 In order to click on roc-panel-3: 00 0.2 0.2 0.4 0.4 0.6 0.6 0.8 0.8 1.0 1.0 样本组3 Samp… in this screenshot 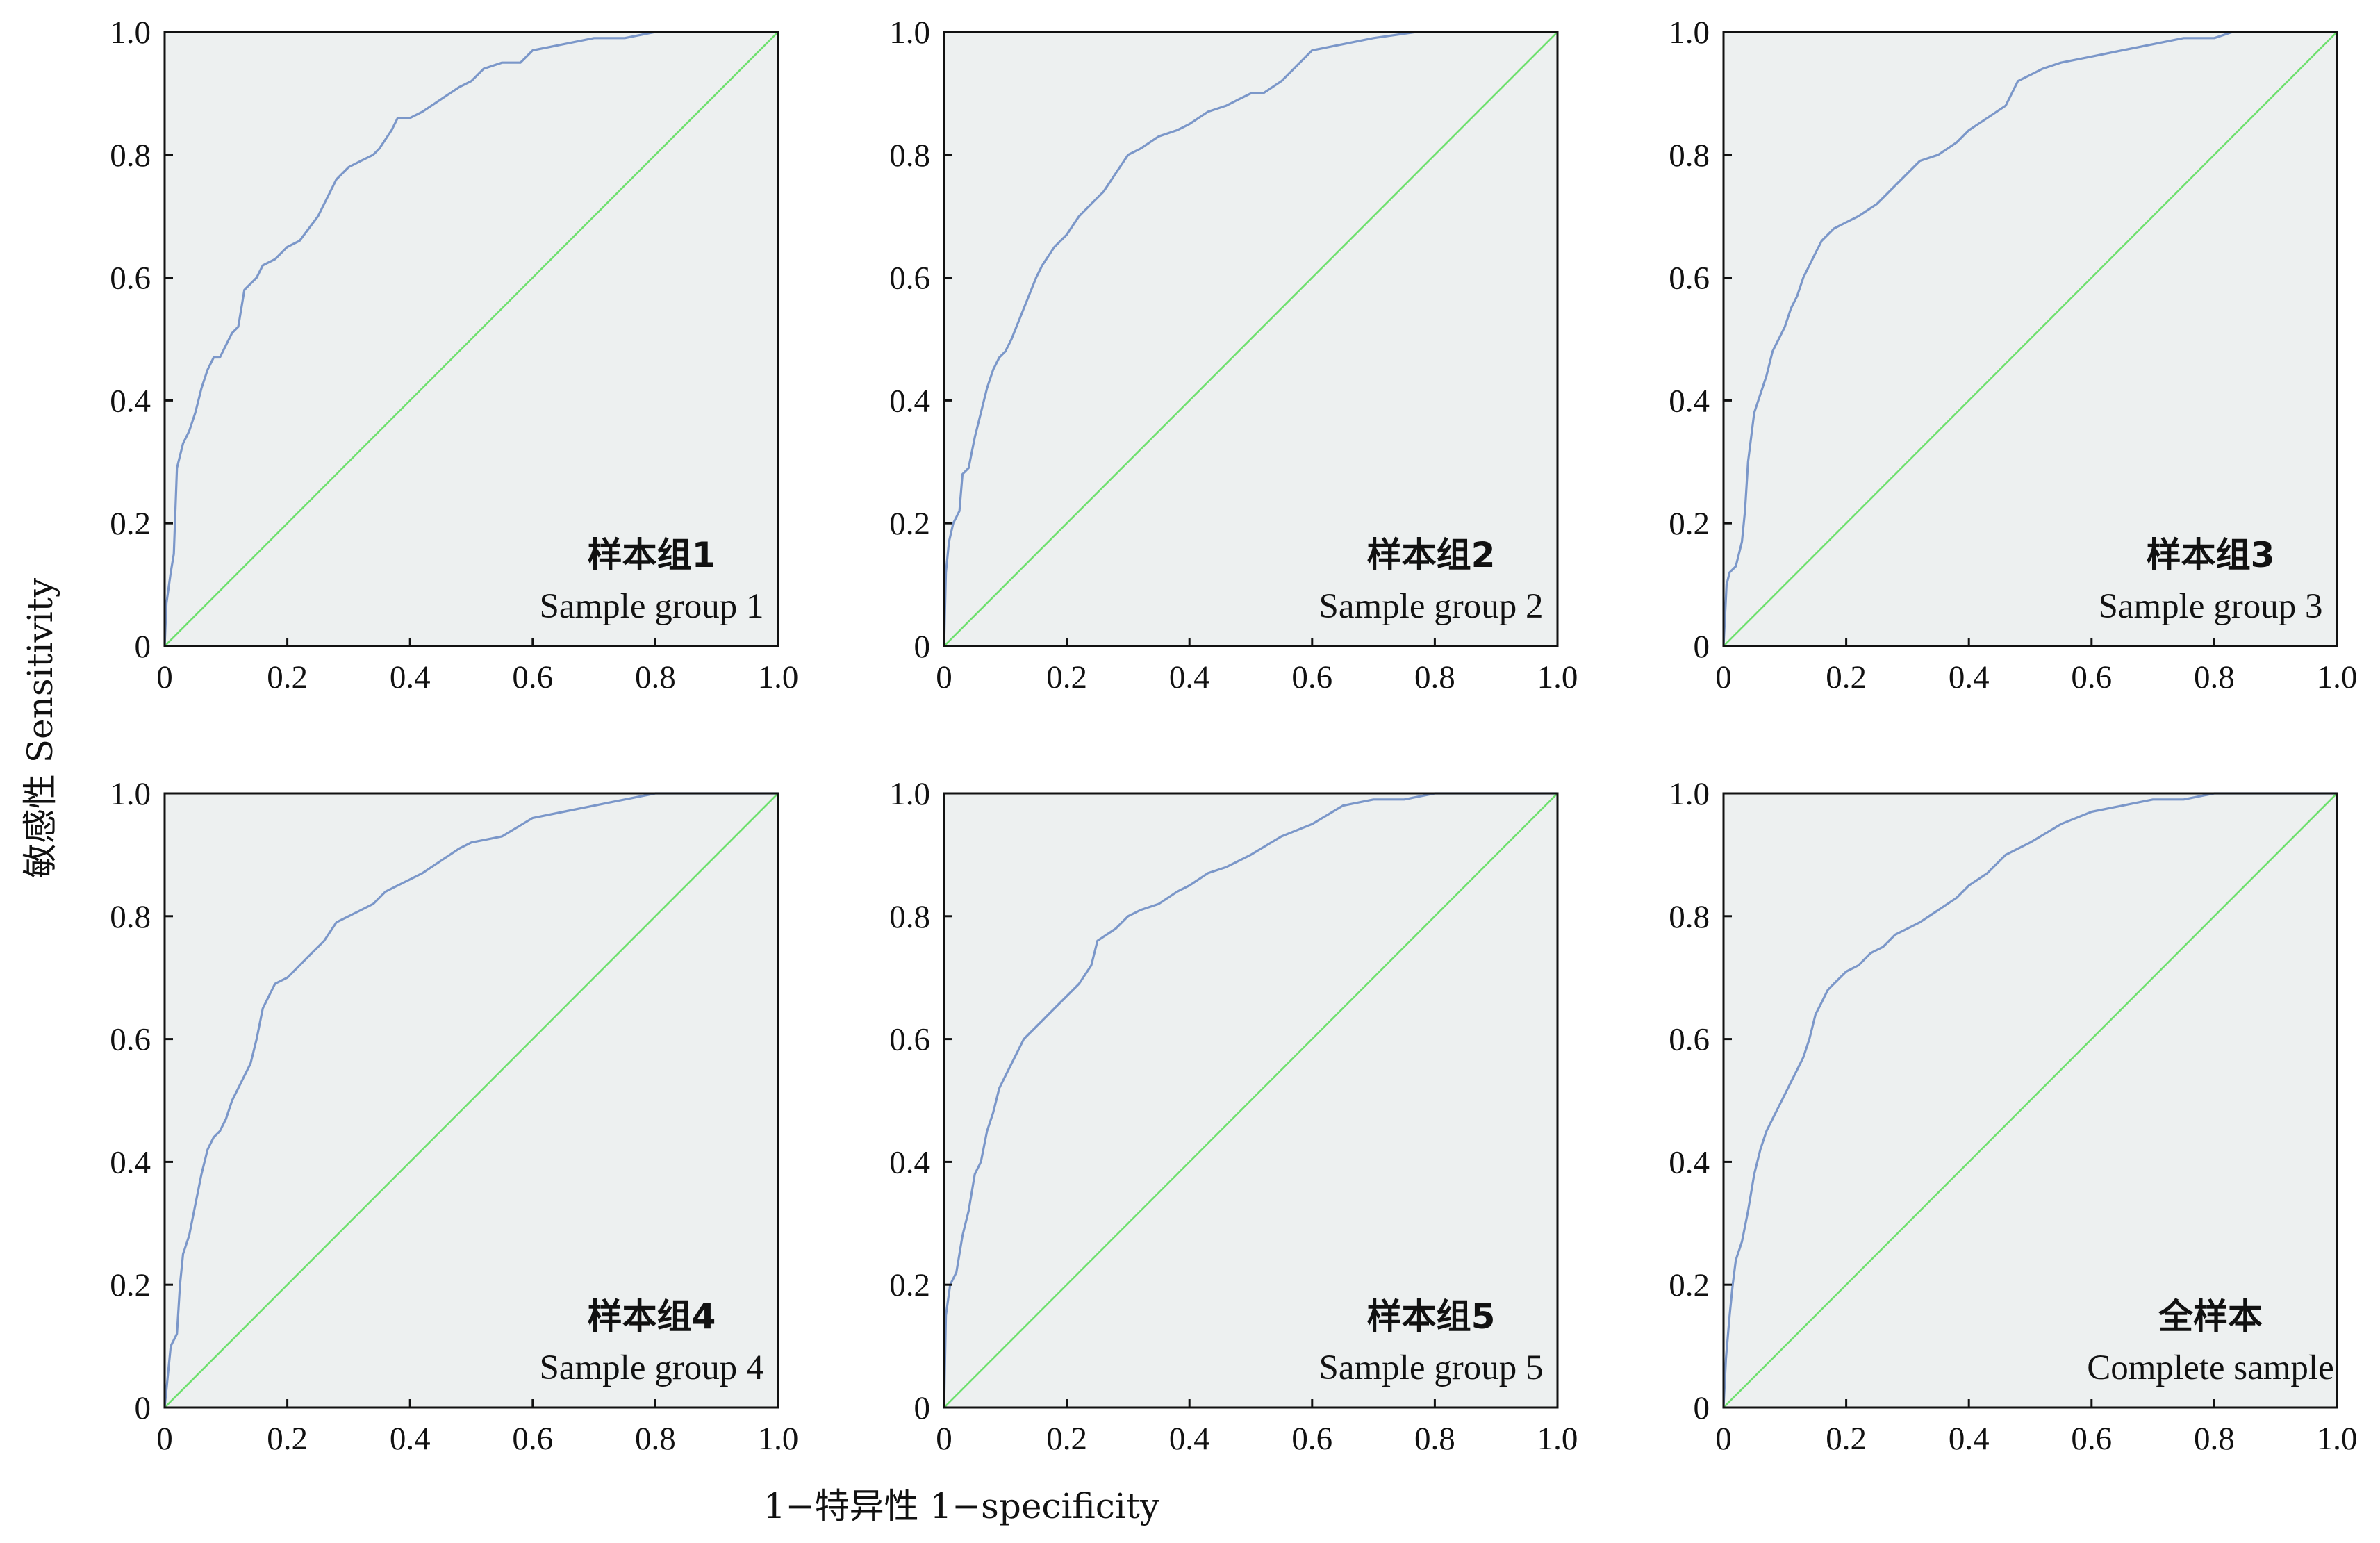, I will do `click(2013, 355)`.